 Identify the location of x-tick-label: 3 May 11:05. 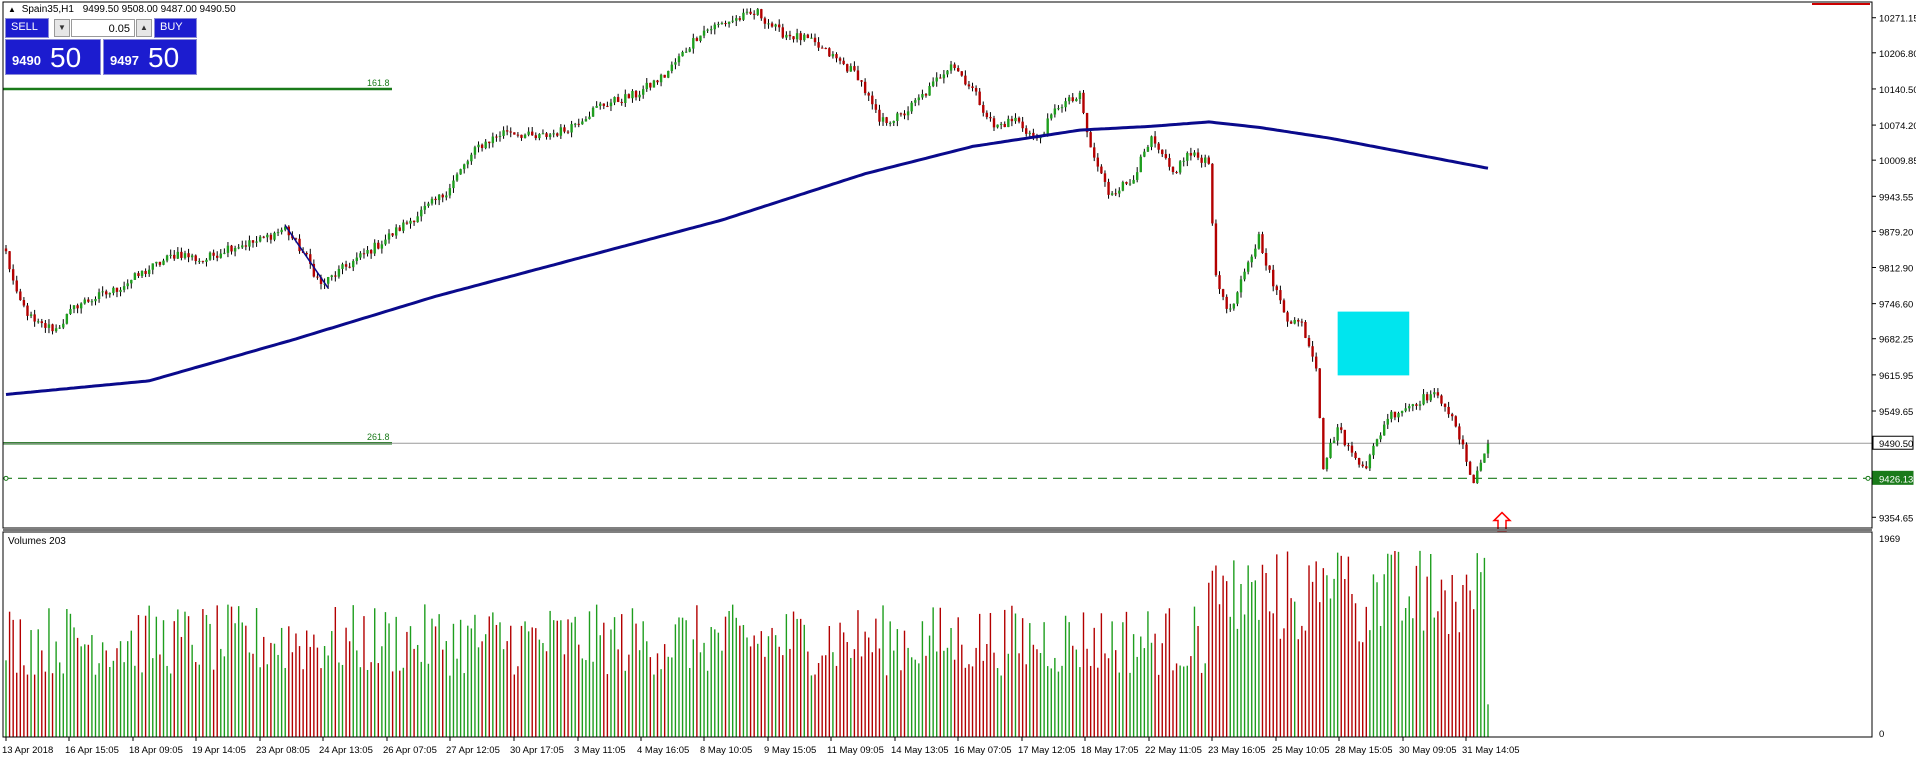
(600, 750).